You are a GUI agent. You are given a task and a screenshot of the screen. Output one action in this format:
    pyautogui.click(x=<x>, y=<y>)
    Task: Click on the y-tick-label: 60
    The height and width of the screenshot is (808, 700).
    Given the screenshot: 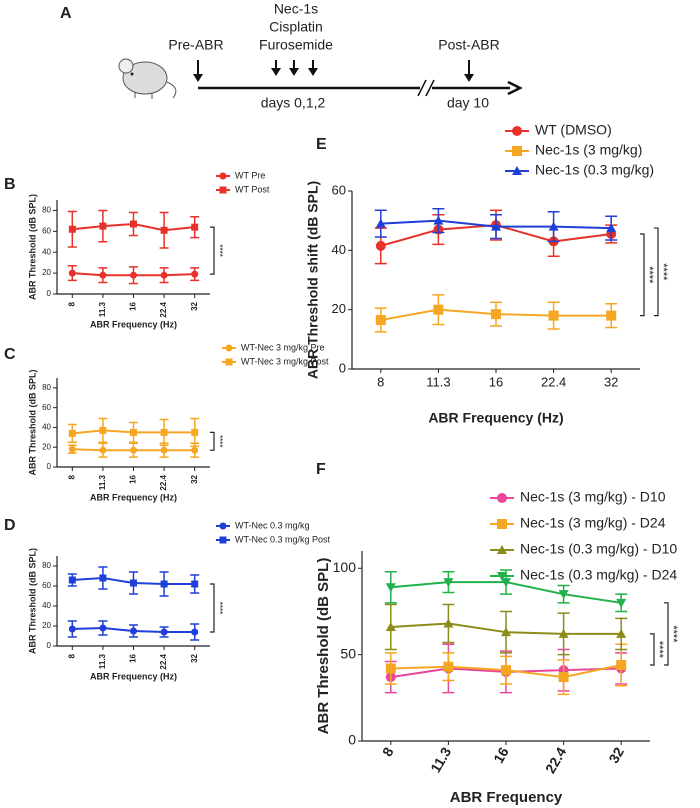 What is the action you would take?
    pyautogui.click(x=339, y=189)
    